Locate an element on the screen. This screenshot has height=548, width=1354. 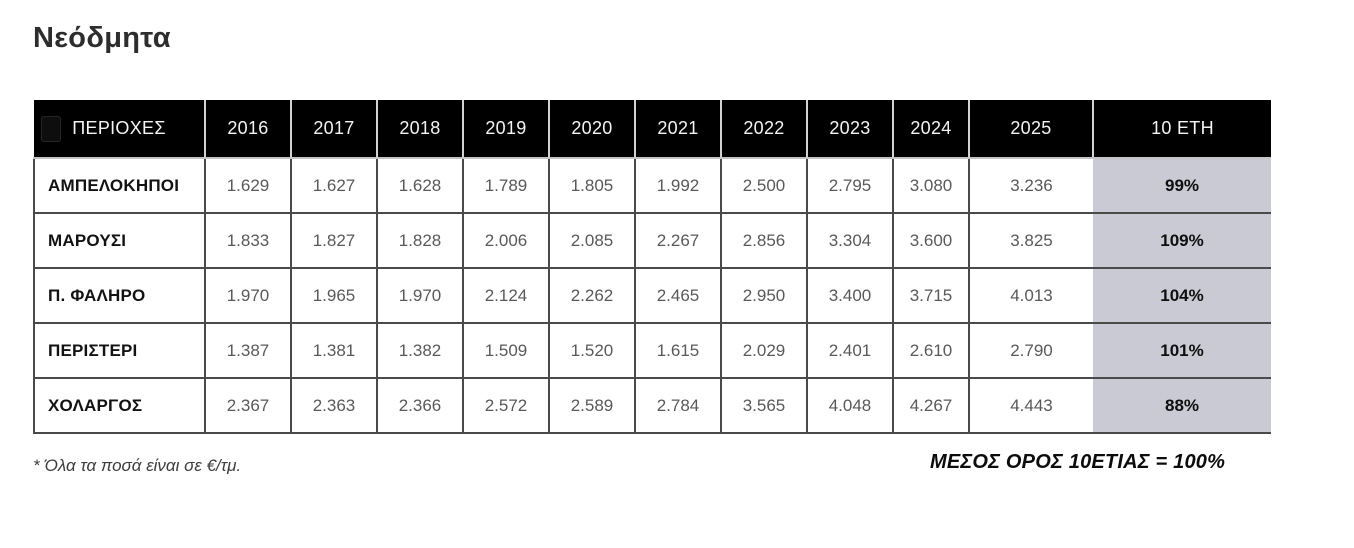
header-glyph-icon is located at coordinates (51, 128).